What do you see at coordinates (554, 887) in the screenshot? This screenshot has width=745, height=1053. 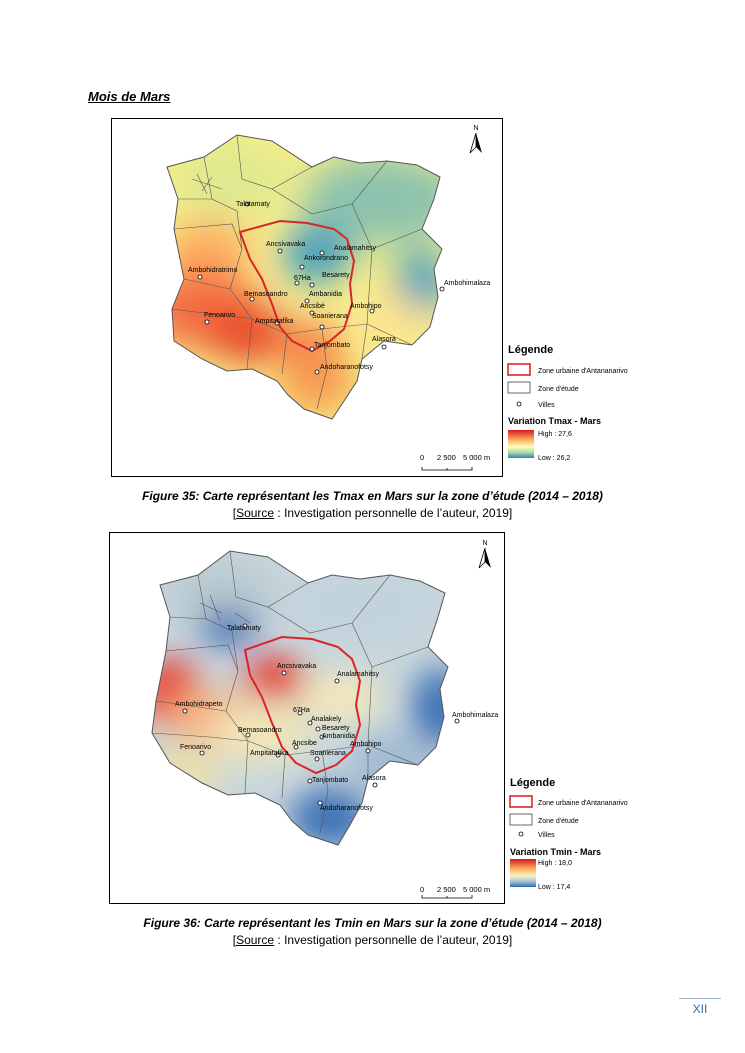 I see `legend-low: Low : 17,4` at bounding box center [554, 887].